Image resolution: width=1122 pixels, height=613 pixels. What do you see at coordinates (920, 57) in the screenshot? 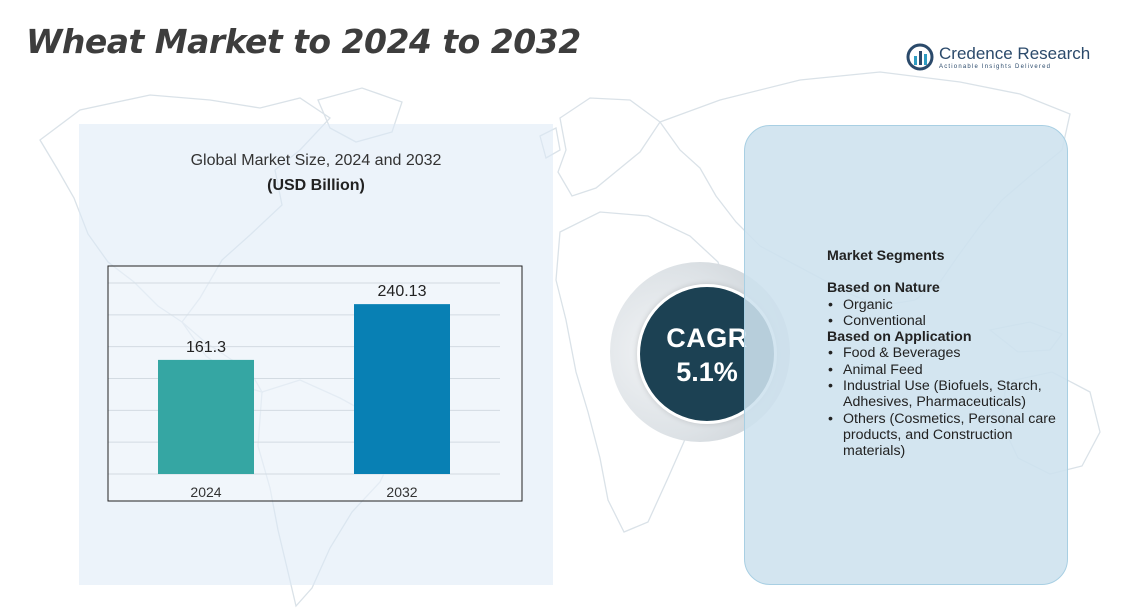
I see `credence-logo-icon` at bounding box center [920, 57].